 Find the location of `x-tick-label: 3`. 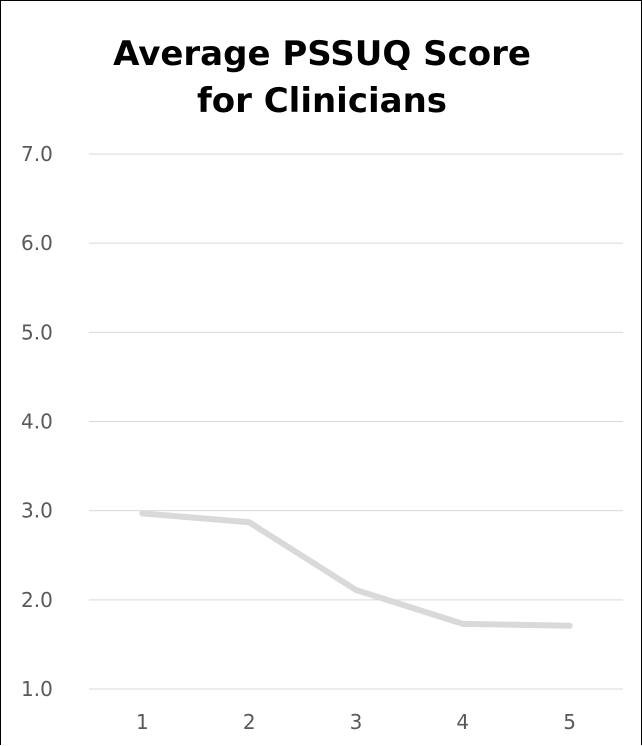

x-tick-label: 3 is located at coordinates (356, 722).